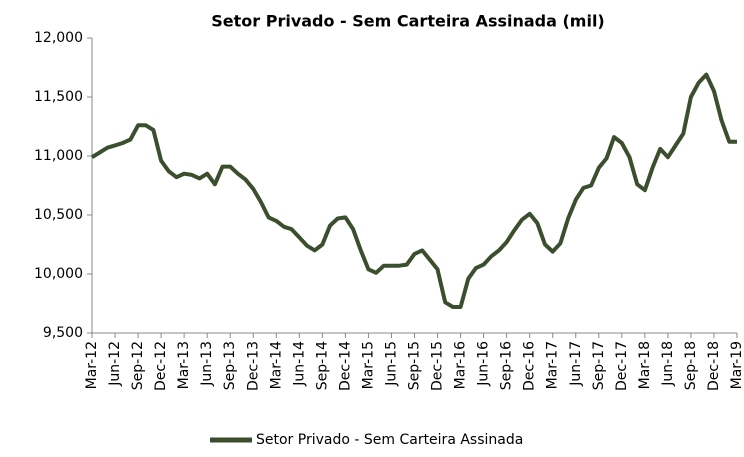 The width and height of the screenshot is (744, 457). What do you see at coordinates (714, 366) in the screenshot?
I see `x-tick-label: Dec-18` at bounding box center [714, 366].